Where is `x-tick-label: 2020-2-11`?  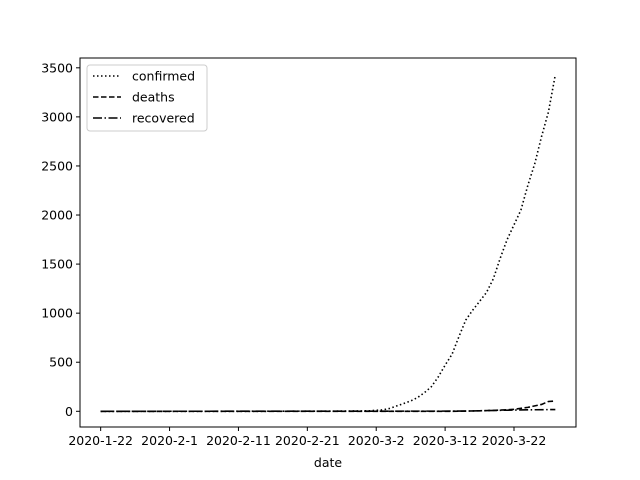 x-tick-label: 2020-2-11 is located at coordinates (238, 440).